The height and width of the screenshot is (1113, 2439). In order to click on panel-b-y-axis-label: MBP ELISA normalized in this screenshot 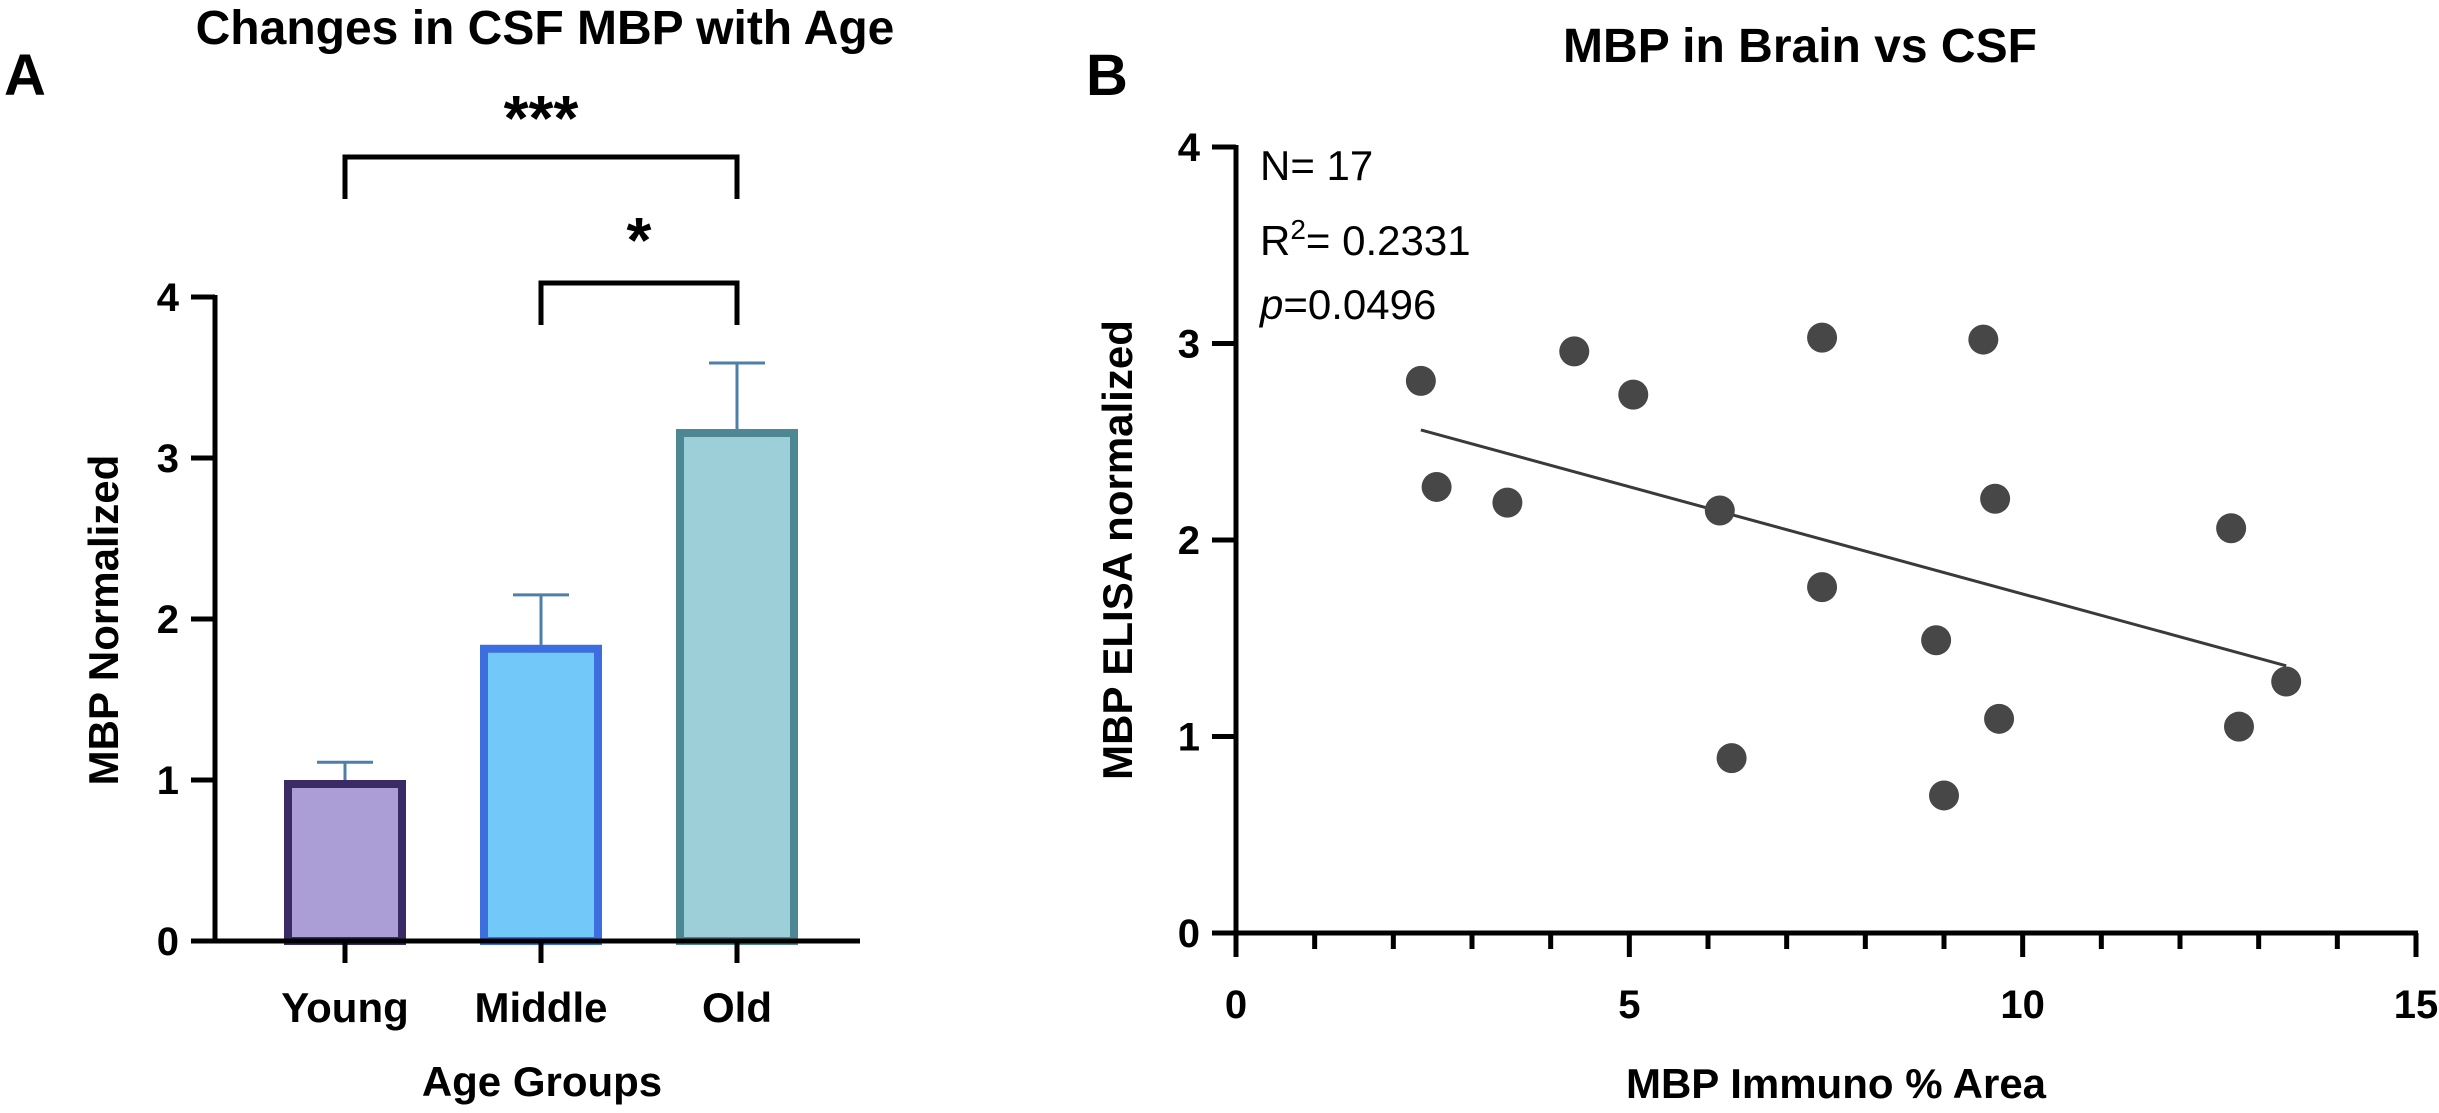, I will do `click(1117, 550)`.